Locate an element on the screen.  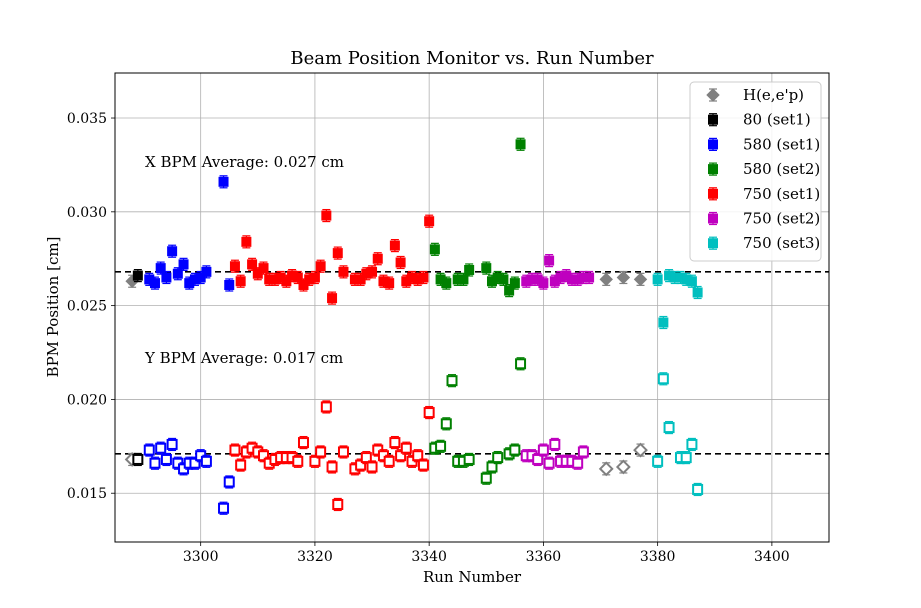
y-tick-label: 0.020 is located at coordinates (87, 400).